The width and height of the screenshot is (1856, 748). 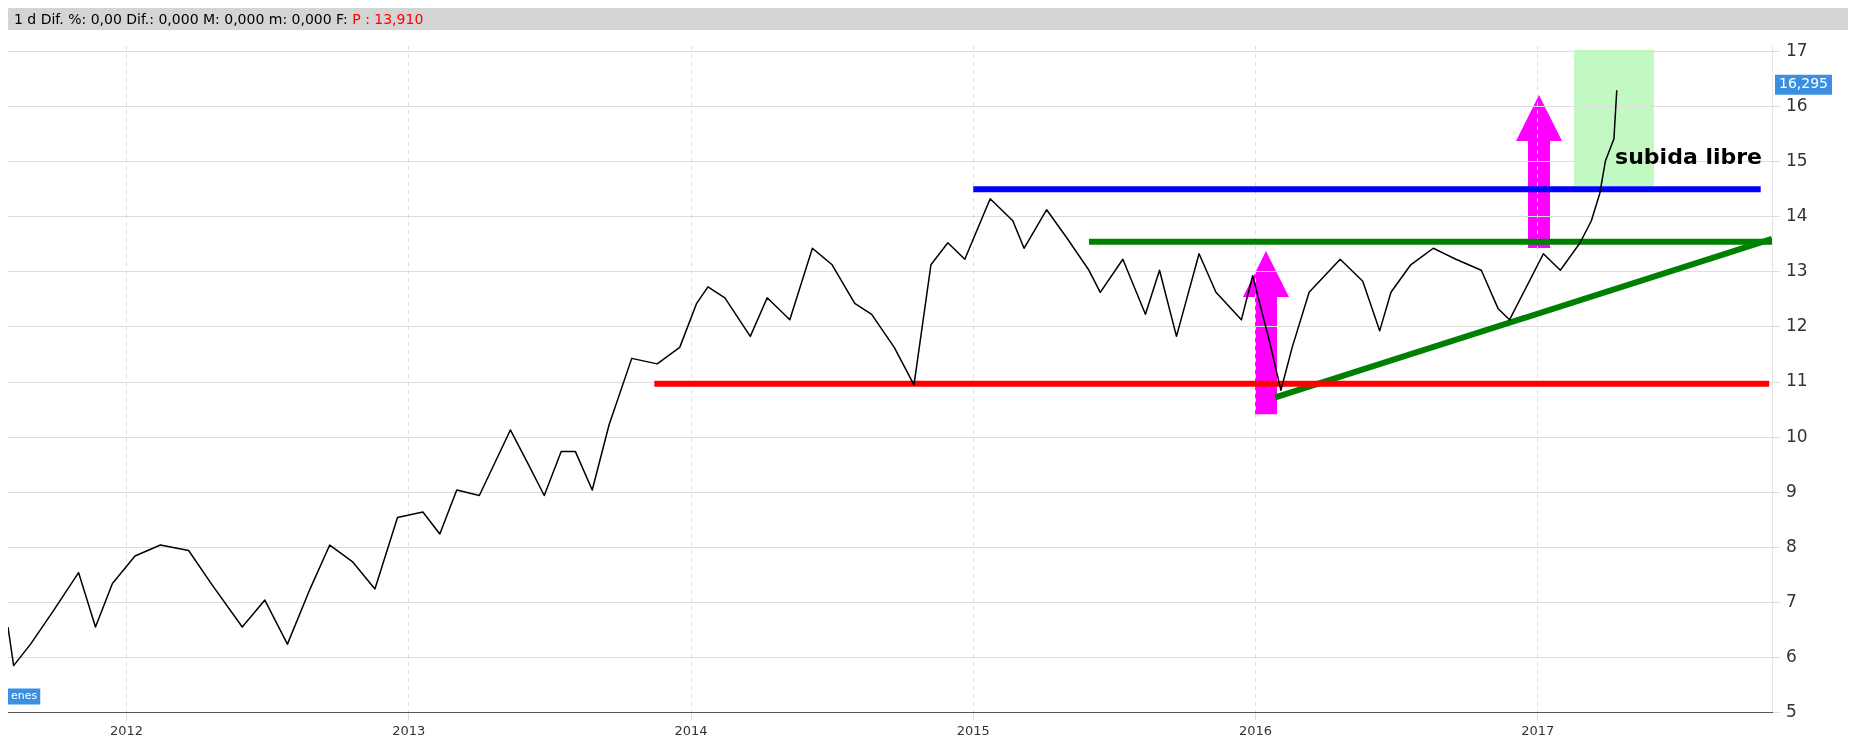 What do you see at coordinates (1791, 600) in the screenshot?
I see `y-tick-label: 7` at bounding box center [1791, 600].